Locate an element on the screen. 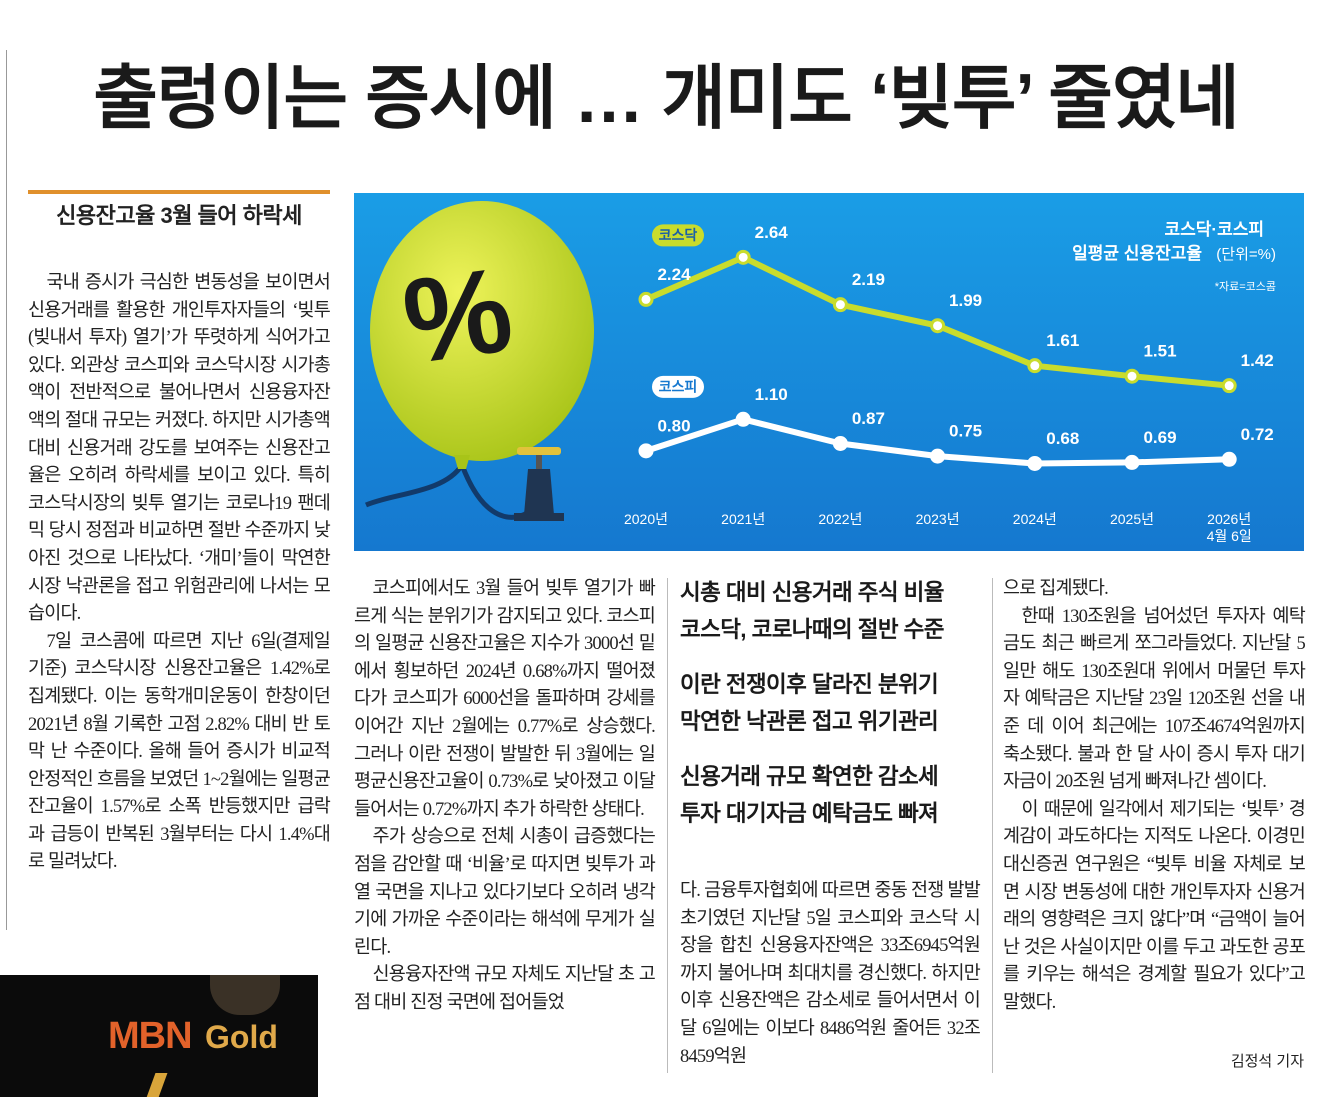 This screenshot has height=1097, width=1332. paragraph: 신용융자잔액 규모 자체도 지난달 초 고점 대비 진정 국면에 접어들었 is located at coordinates (505, 989).